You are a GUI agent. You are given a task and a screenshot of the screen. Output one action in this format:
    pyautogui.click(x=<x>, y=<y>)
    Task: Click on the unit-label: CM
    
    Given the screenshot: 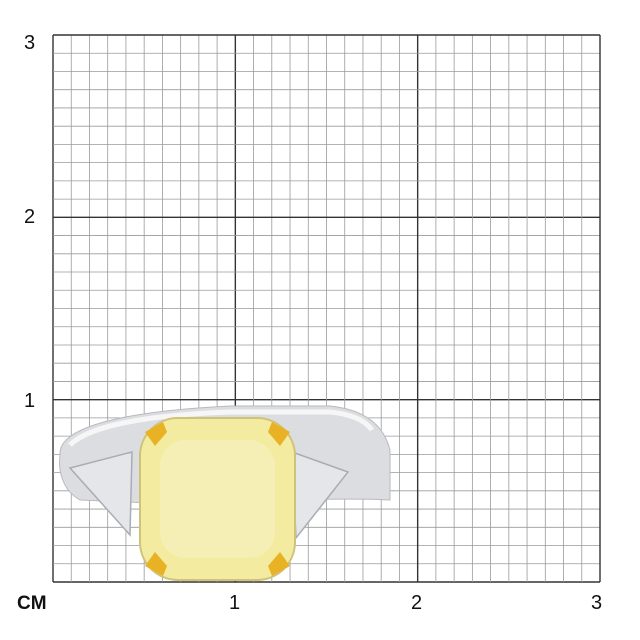 What is the action you would take?
    pyautogui.click(x=32, y=603)
    